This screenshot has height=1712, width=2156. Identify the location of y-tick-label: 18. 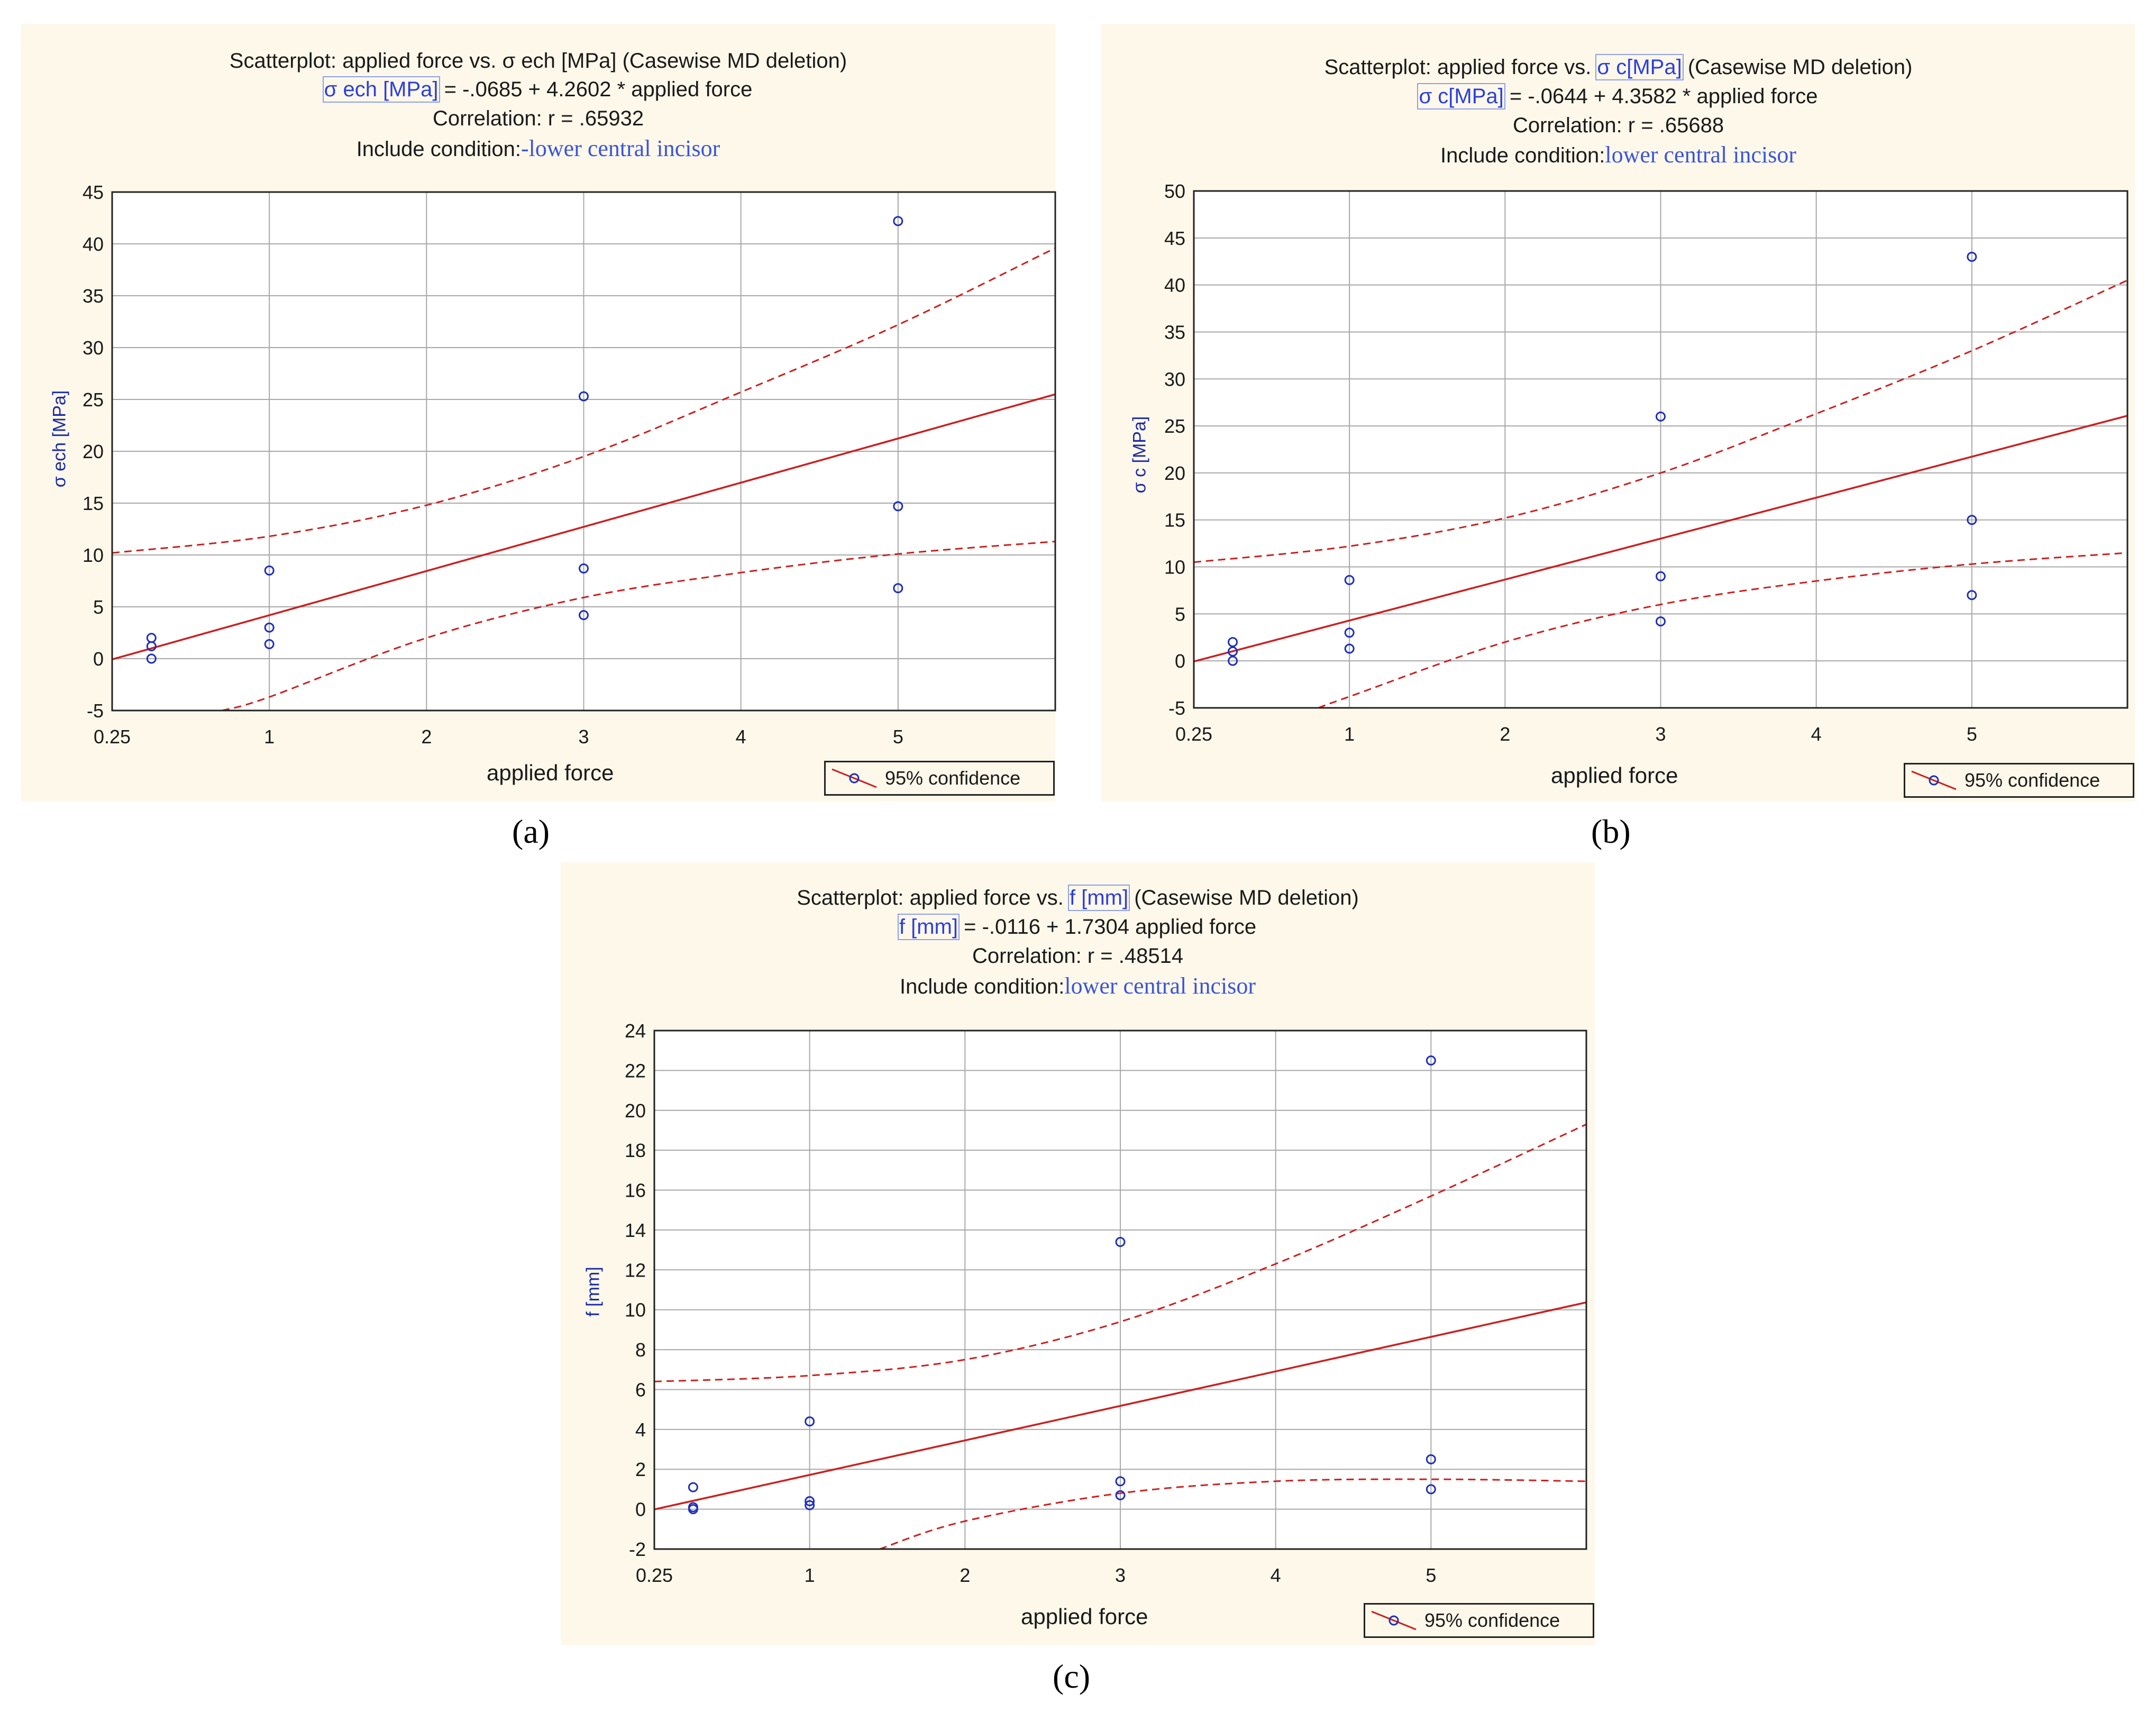
(635, 1150).